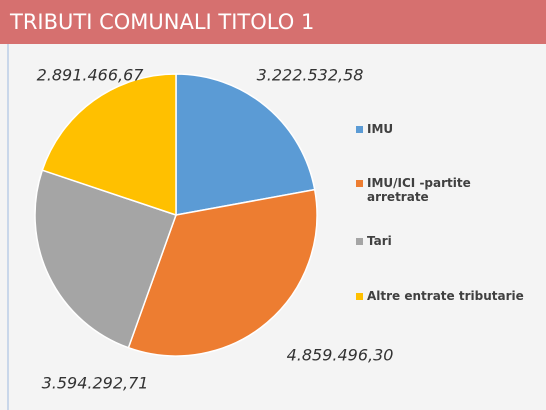 This screenshot has height=410, width=546. I want to click on value-label: 2.891.466,67, so click(91, 75).